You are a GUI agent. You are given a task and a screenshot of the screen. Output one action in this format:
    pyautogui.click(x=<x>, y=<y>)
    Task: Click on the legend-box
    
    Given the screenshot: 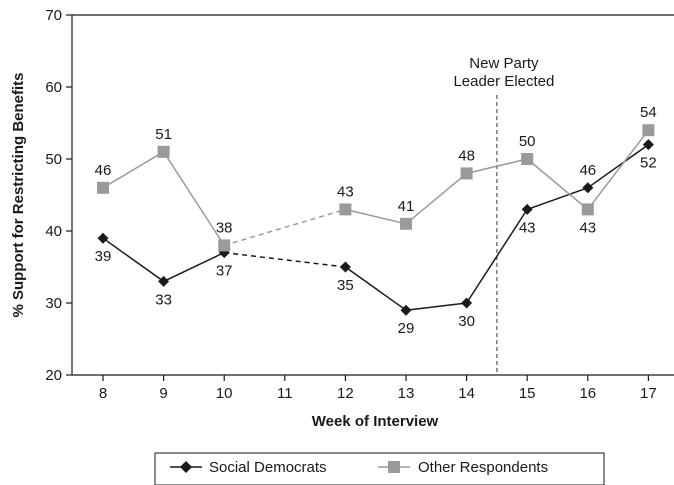 What is the action you would take?
    pyautogui.click(x=379, y=468)
    